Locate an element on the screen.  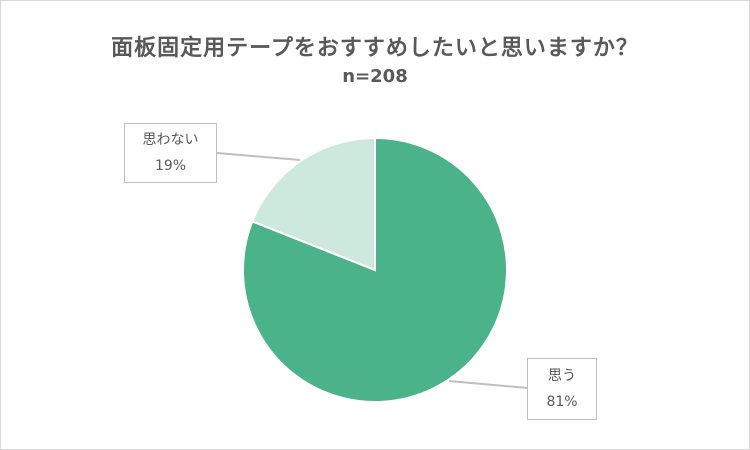
leader-line-yes is located at coordinates (488, 384).